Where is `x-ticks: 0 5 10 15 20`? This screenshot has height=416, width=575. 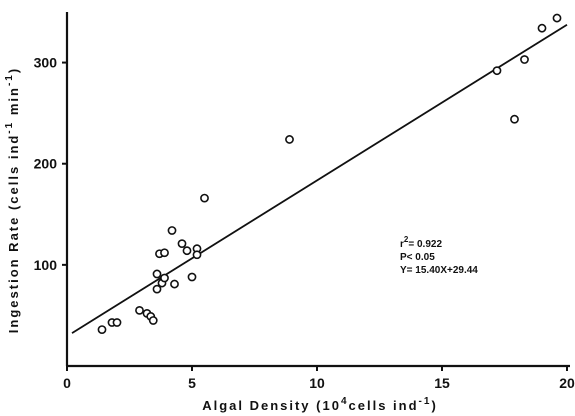 x-ticks: 0 5 10 15 20 is located at coordinates (319, 378).